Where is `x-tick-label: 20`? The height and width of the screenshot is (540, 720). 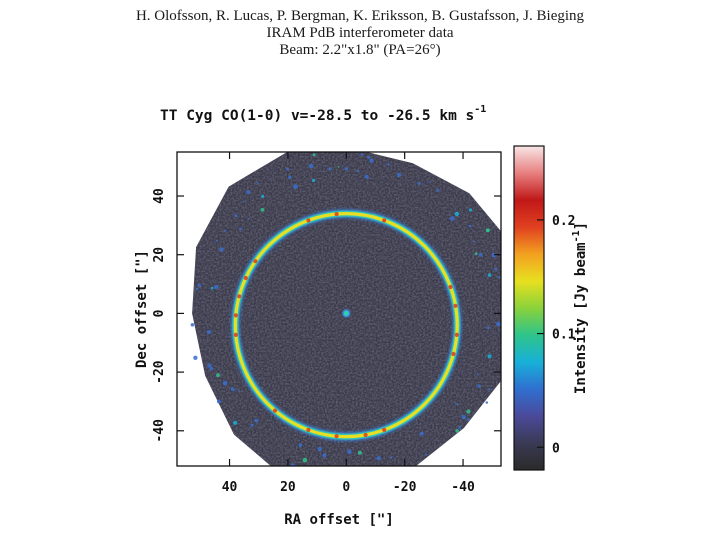 x-tick-label: 20 is located at coordinates (288, 487).